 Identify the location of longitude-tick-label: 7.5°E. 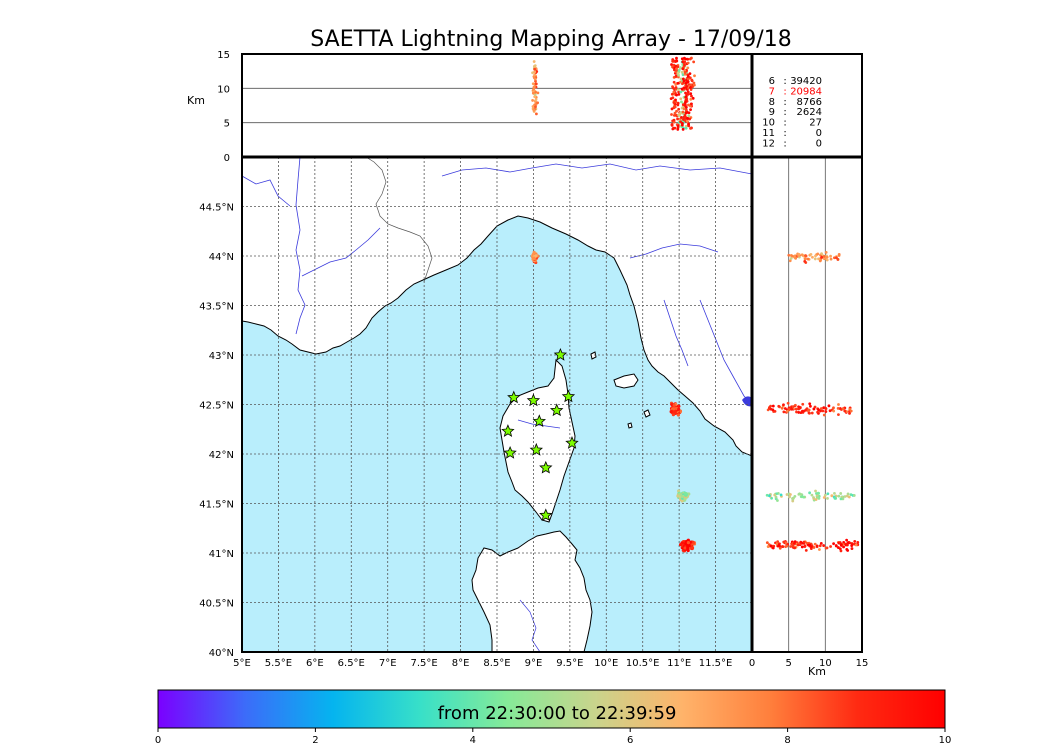
(424, 663).